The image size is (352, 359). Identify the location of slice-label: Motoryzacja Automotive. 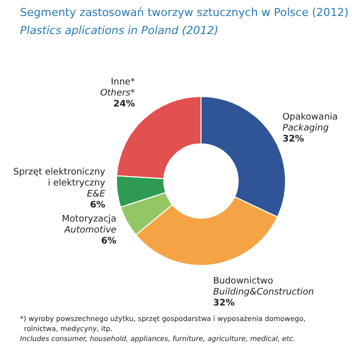
(89, 225).